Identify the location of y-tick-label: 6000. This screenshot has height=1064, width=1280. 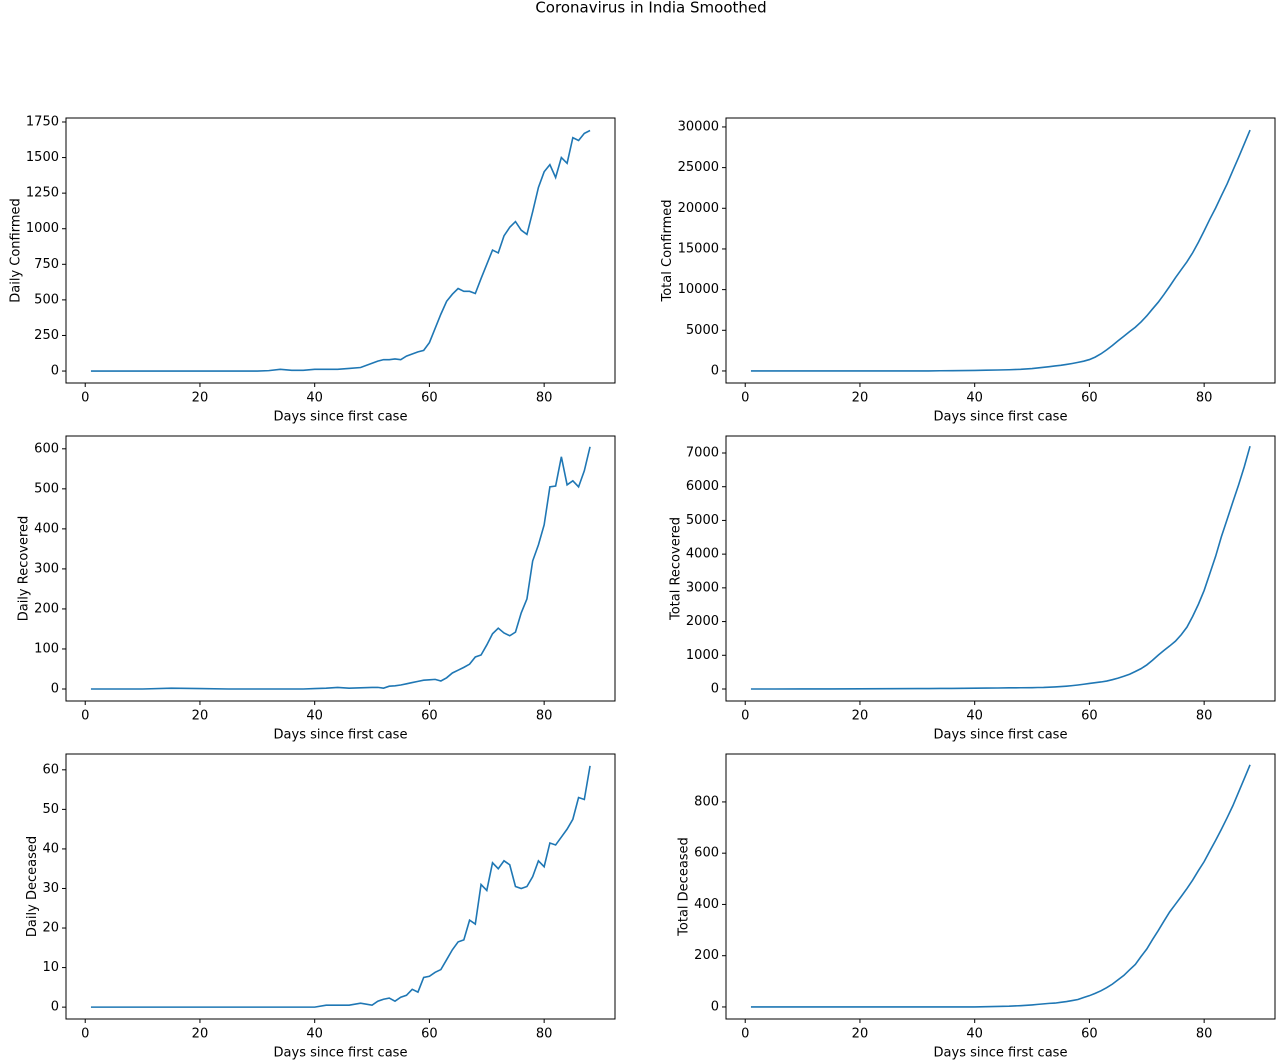
(702, 486).